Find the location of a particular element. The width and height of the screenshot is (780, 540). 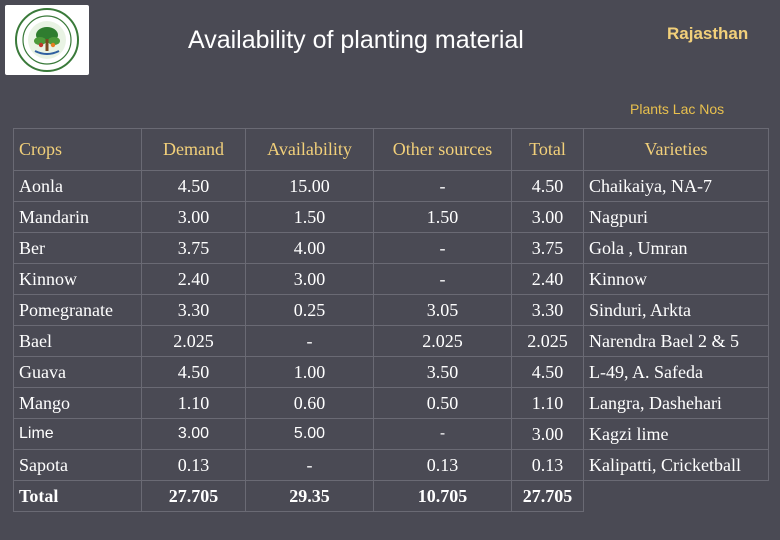

crop-cell: Ber is located at coordinates (77, 248).